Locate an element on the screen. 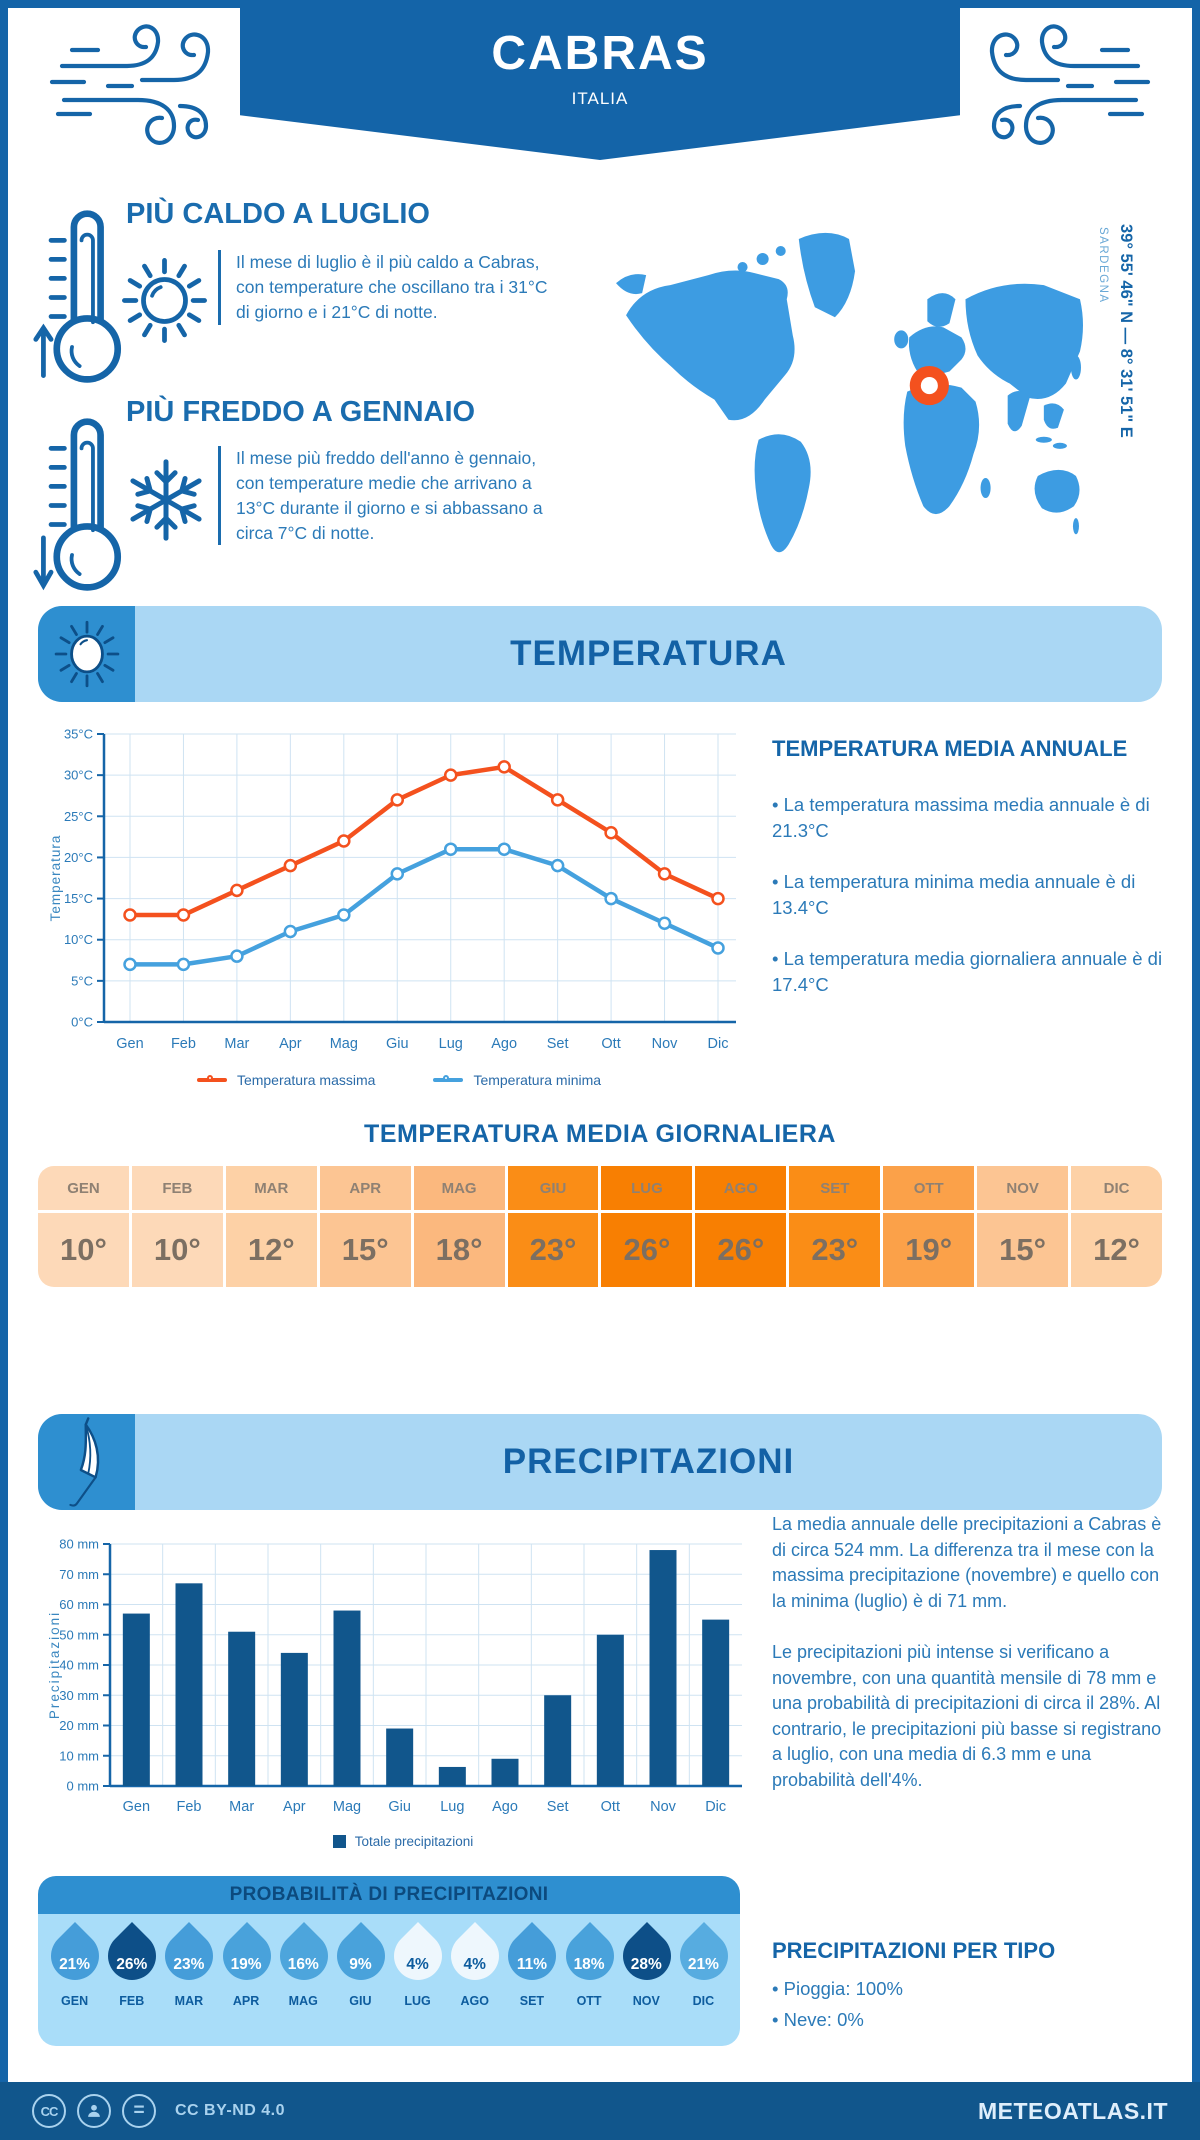 The image size is (1200, 2140). svg-text: Precipitazioni is located at coordinates (54, 1665).